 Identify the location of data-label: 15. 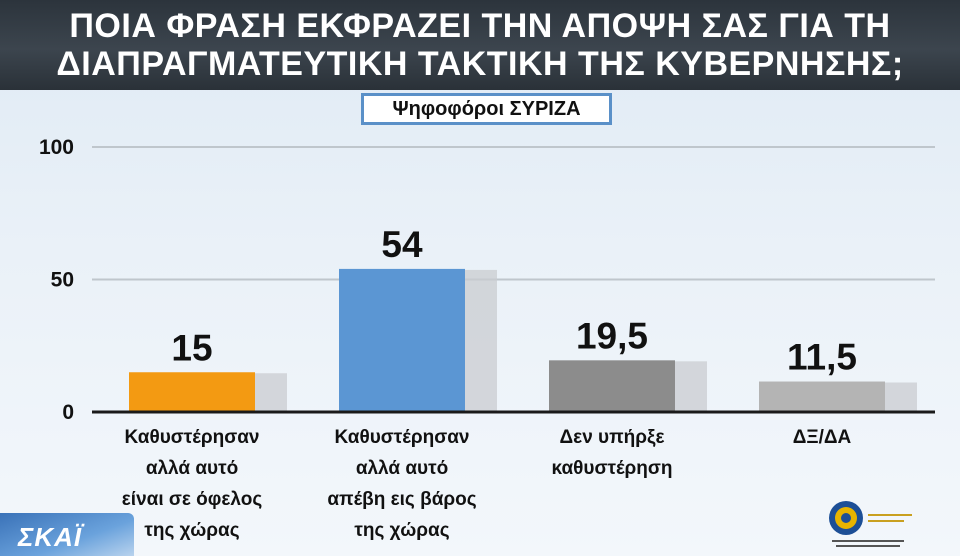
(191, 347).